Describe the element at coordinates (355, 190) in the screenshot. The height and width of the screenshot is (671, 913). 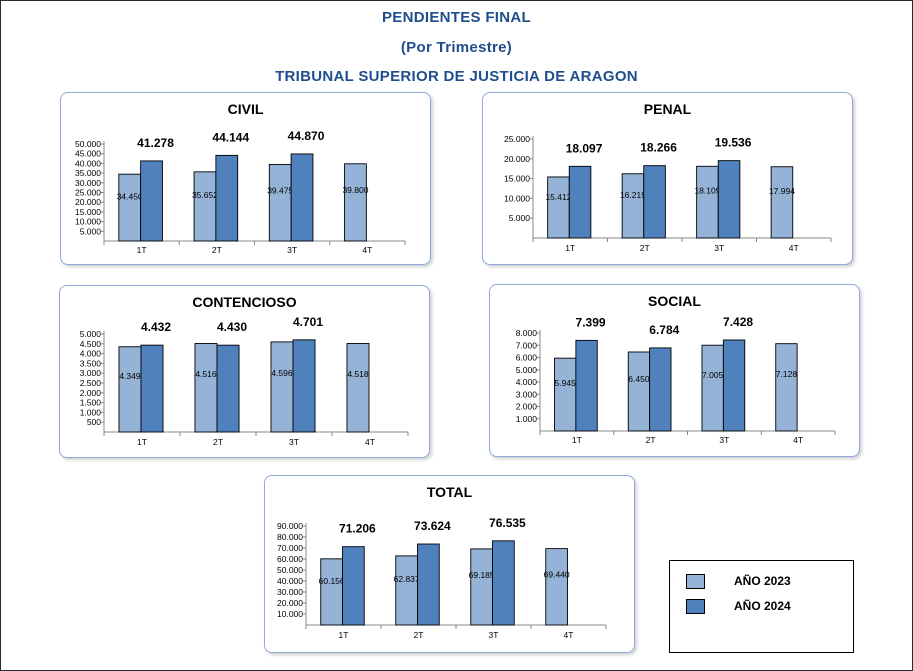
I see `data-label-2023: 39.800` at that location.